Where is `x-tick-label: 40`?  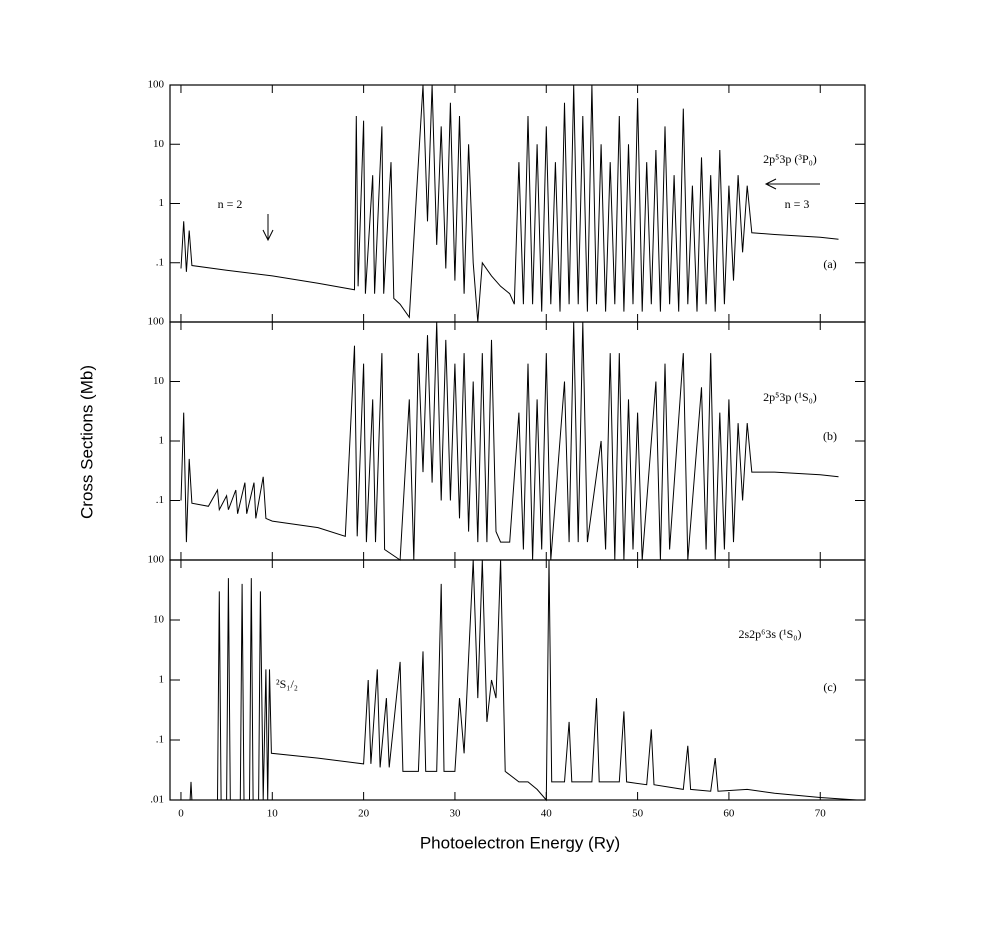
x-tick-label: 40 is located at coordinates (547, 814).